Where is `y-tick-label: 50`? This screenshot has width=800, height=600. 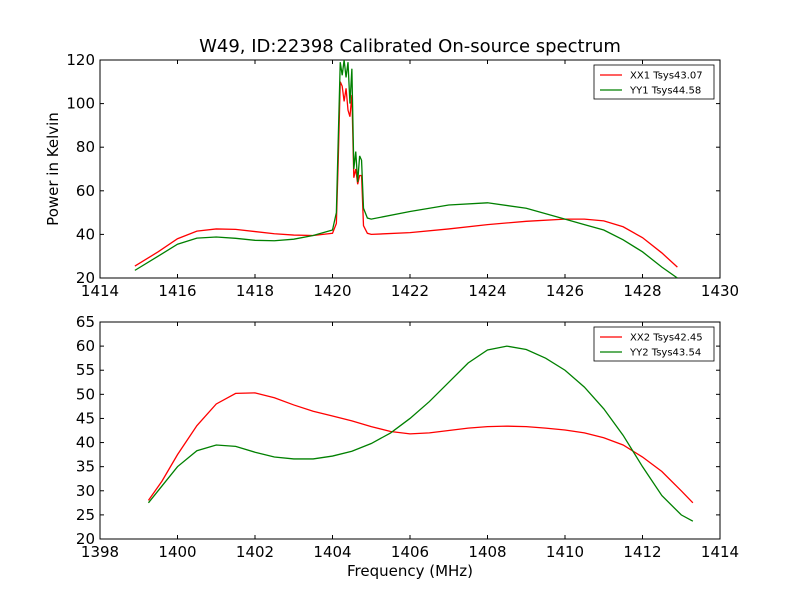 y-tick-label: 50 is located at coordinates (85, 394).